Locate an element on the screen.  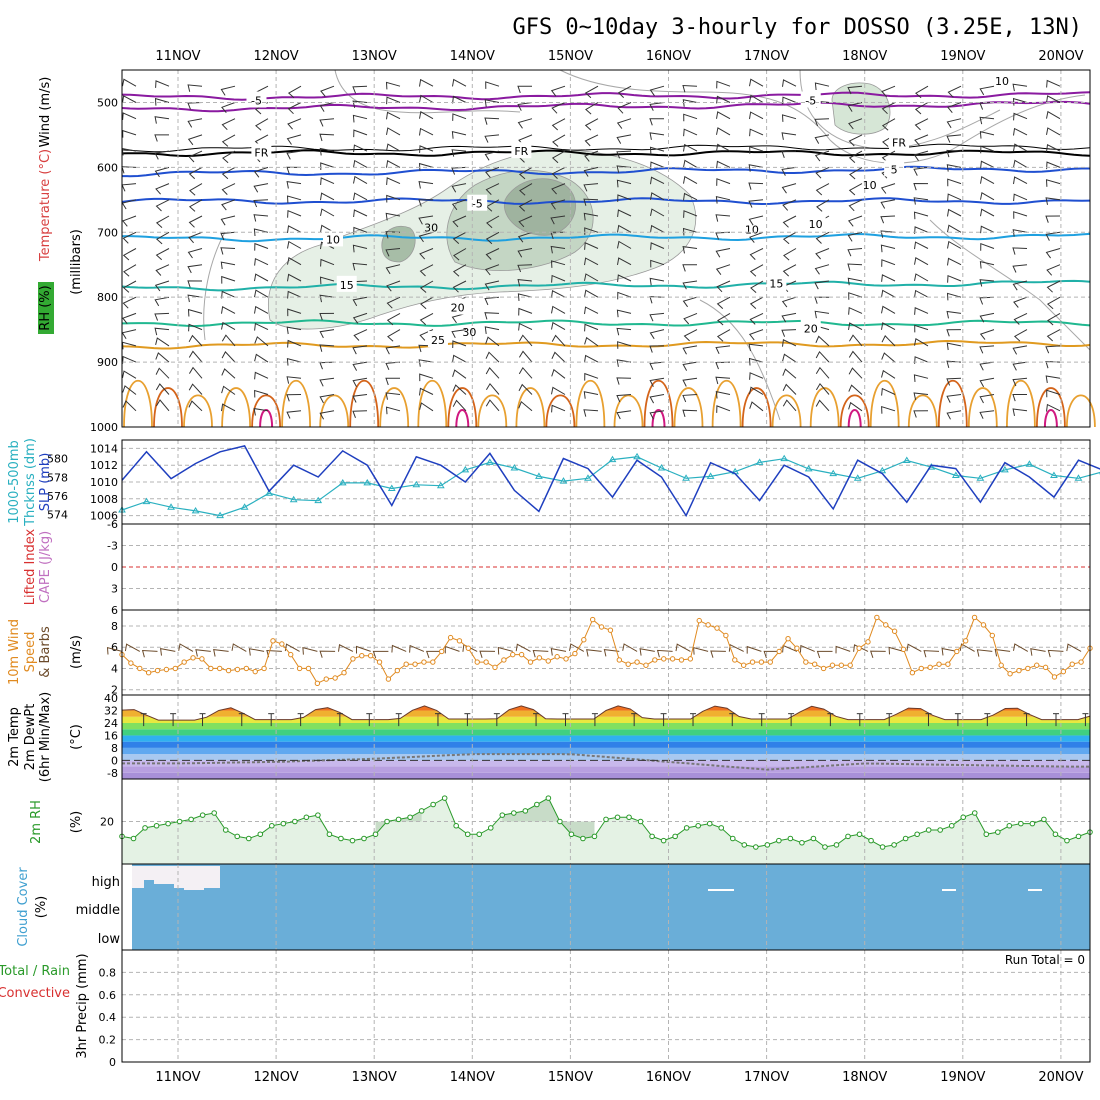
pressure-tick-label: 600 is located at coordinates (107, 167).